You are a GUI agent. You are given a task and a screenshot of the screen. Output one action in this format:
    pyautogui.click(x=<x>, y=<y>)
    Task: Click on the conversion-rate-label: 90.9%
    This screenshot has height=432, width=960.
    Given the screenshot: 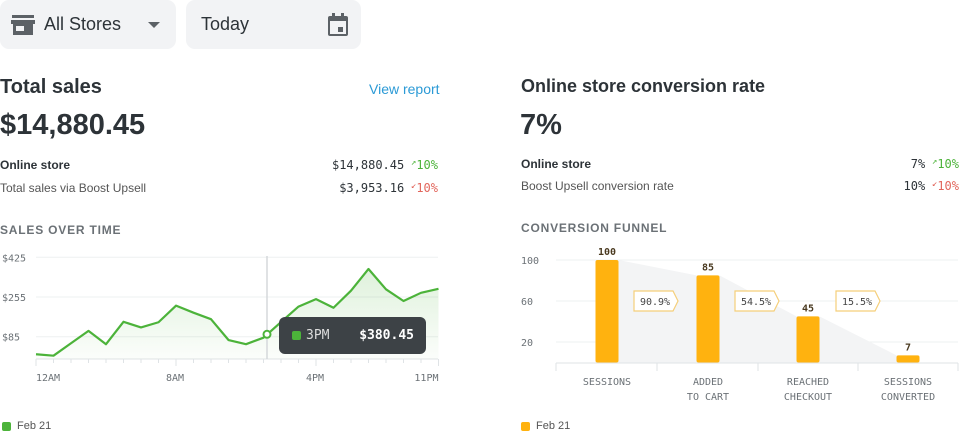 What is the action you would take?
    pyautogui.click(x=655, y=302)
    